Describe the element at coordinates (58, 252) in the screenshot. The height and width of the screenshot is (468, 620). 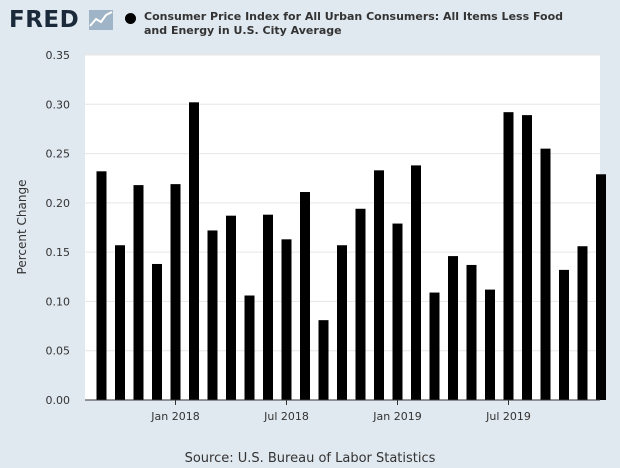
I see `y-tick-label: 0.15` at that location.